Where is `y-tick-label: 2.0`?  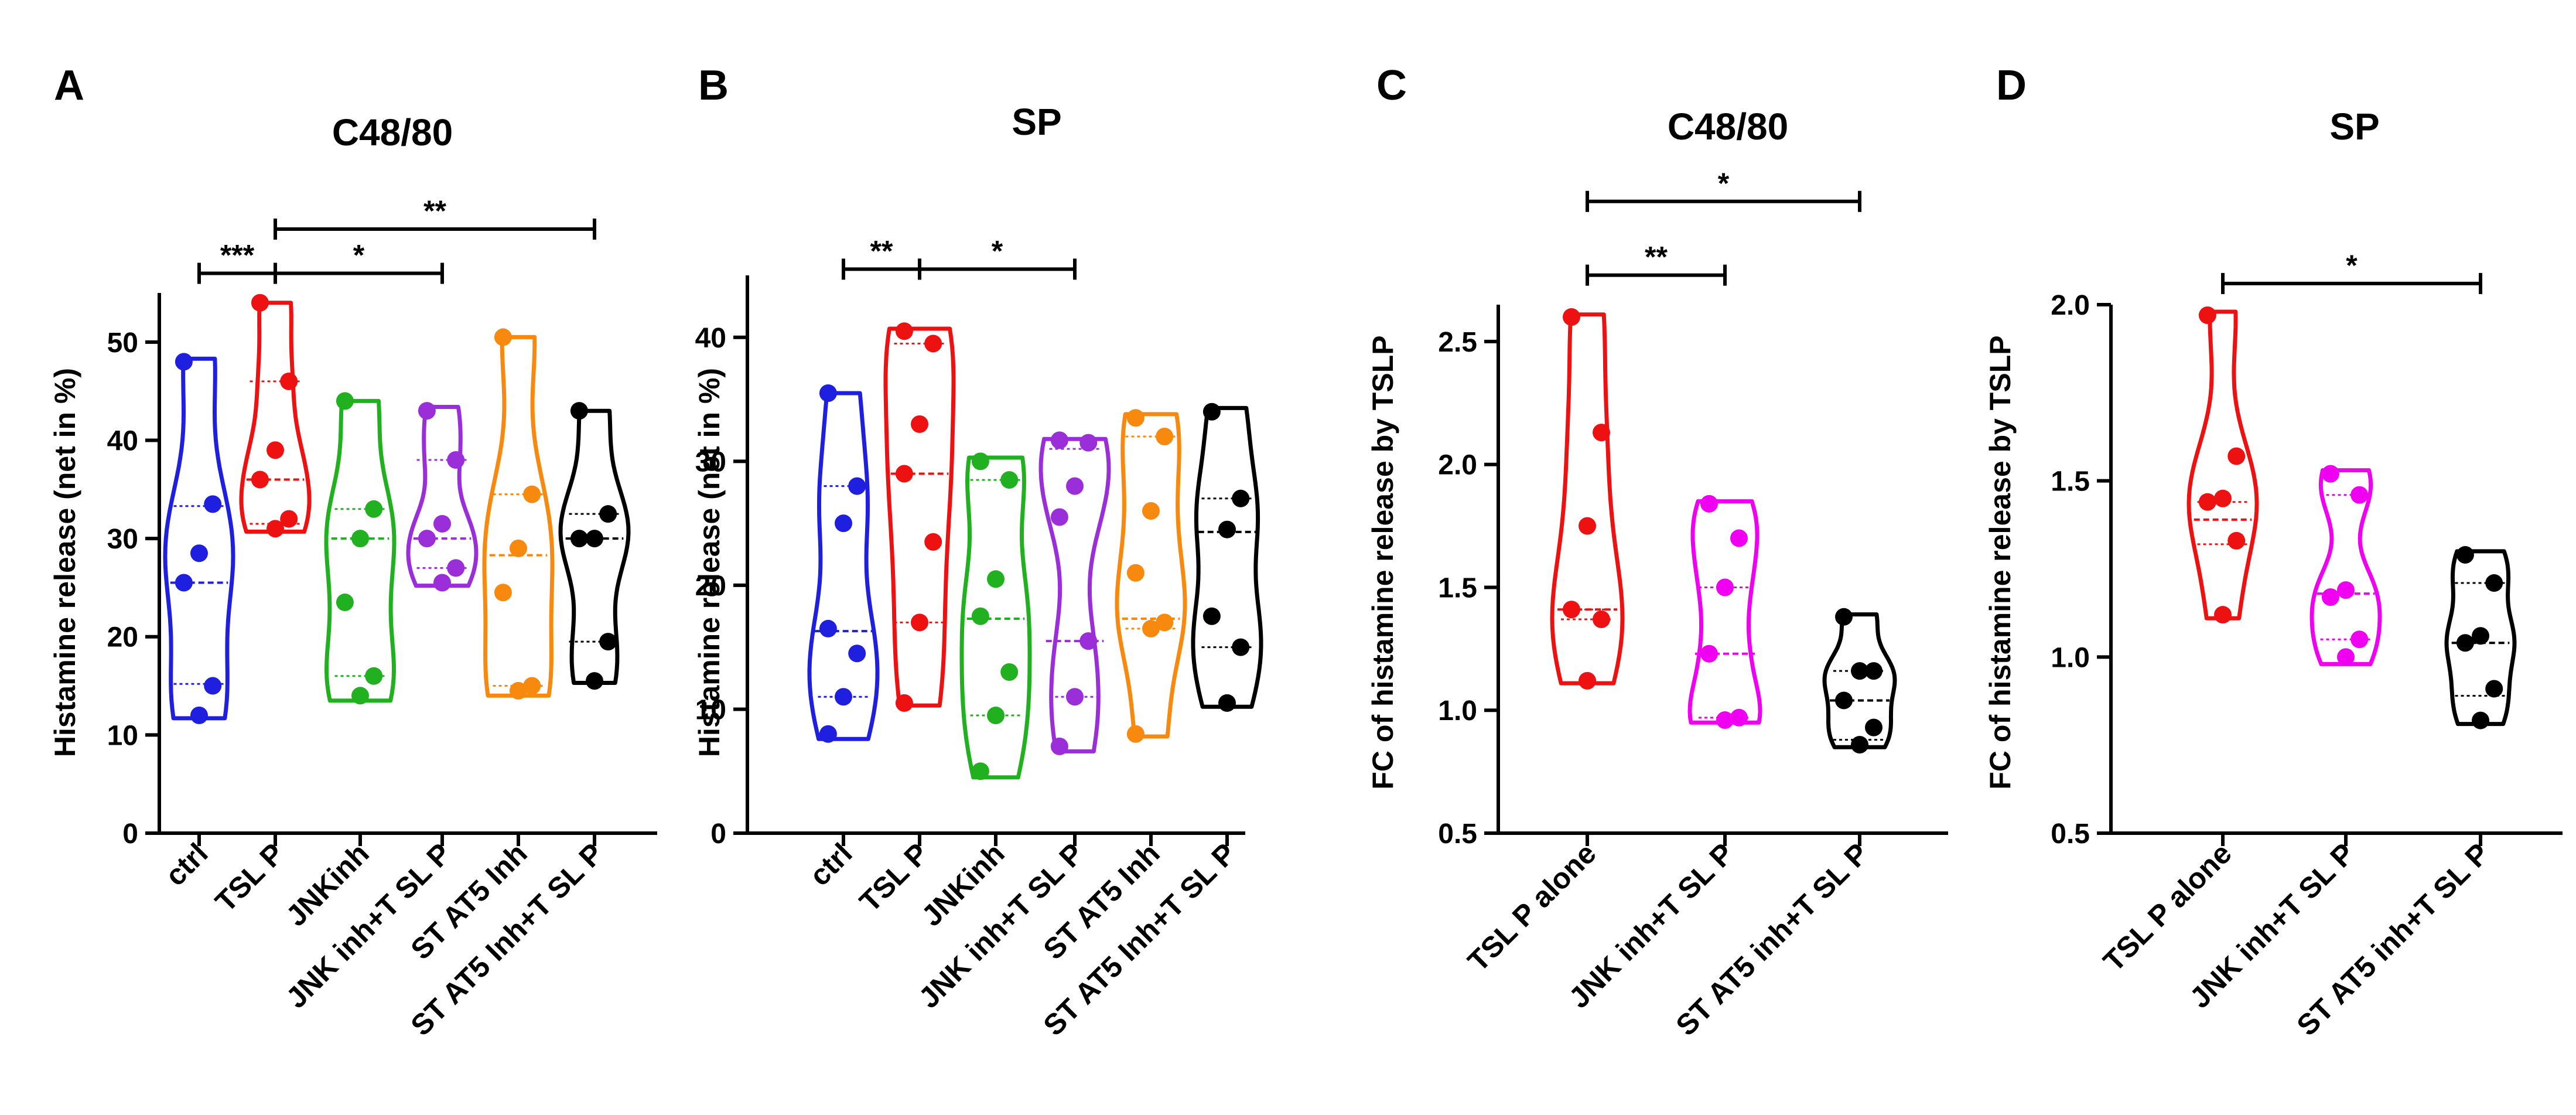
y-tick-label: 2.0 is located at coordinates (1457, 466).